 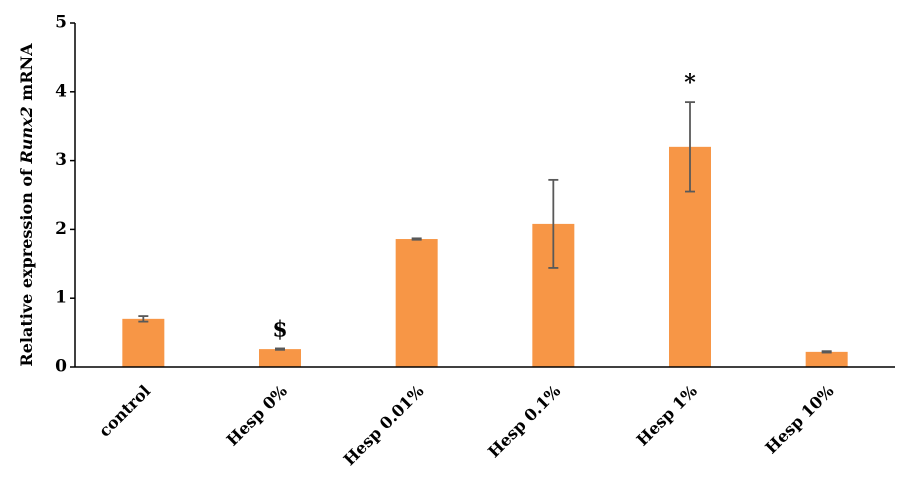 What do you see at coordinates (26, 265) in the screenshot?
I see `y-axis-label-part: Relative expression of` at bounding box center [26, 265].